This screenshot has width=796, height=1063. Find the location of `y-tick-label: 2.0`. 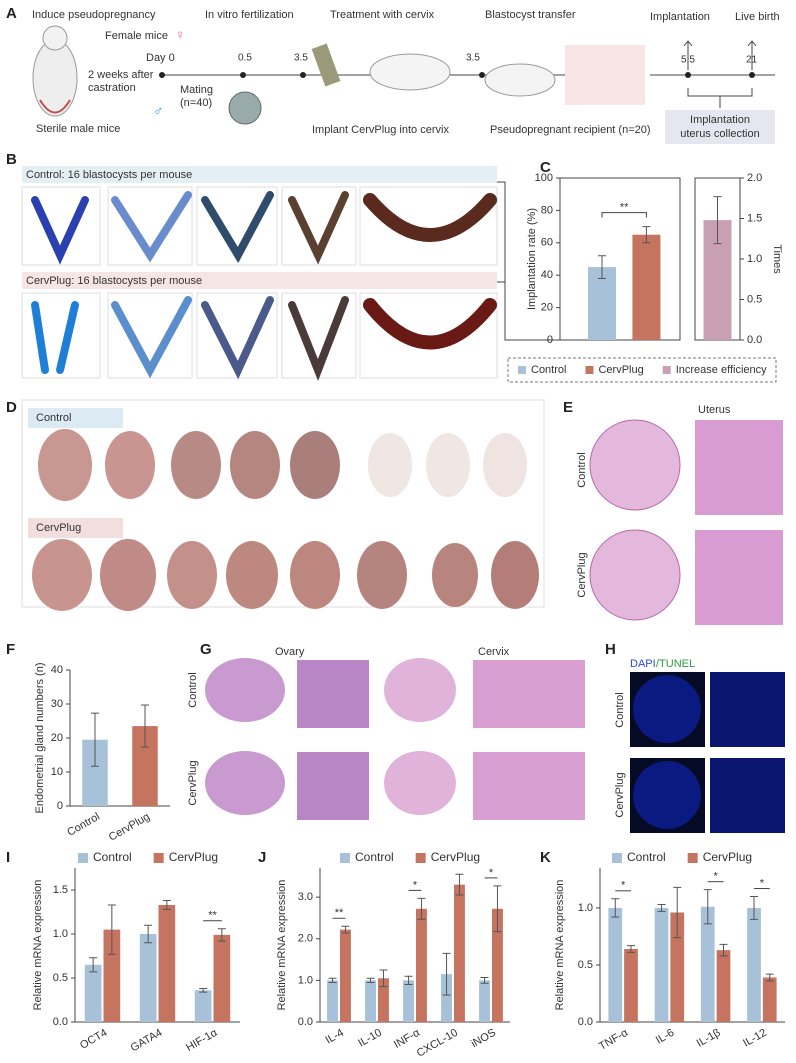

y-tick-label: 2.0 is located at coordinates (754, 178).